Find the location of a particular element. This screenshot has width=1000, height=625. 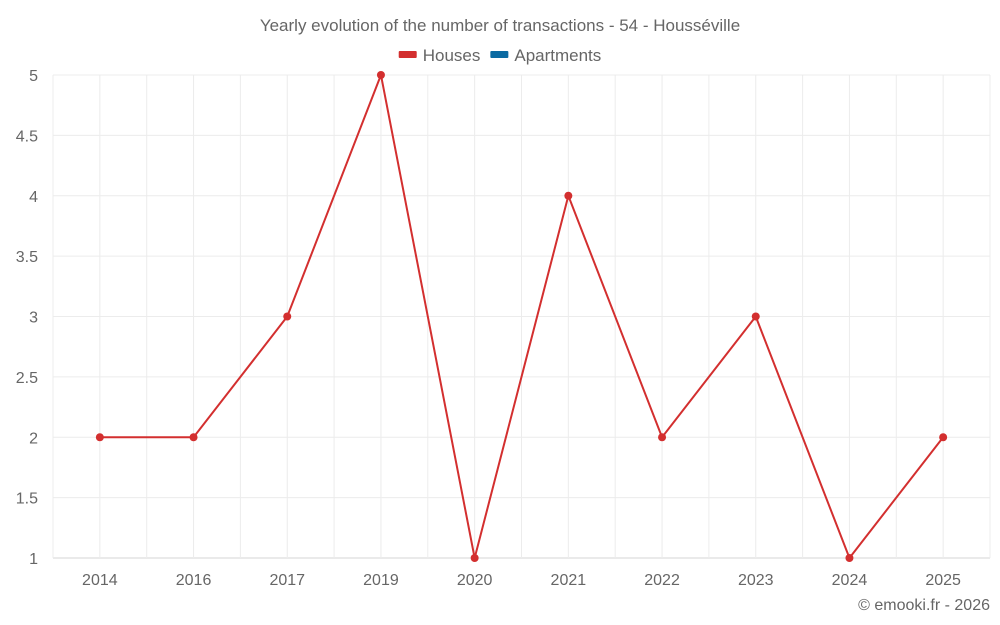

x-tick-label: 2017 is located at coordinates (287, 580).